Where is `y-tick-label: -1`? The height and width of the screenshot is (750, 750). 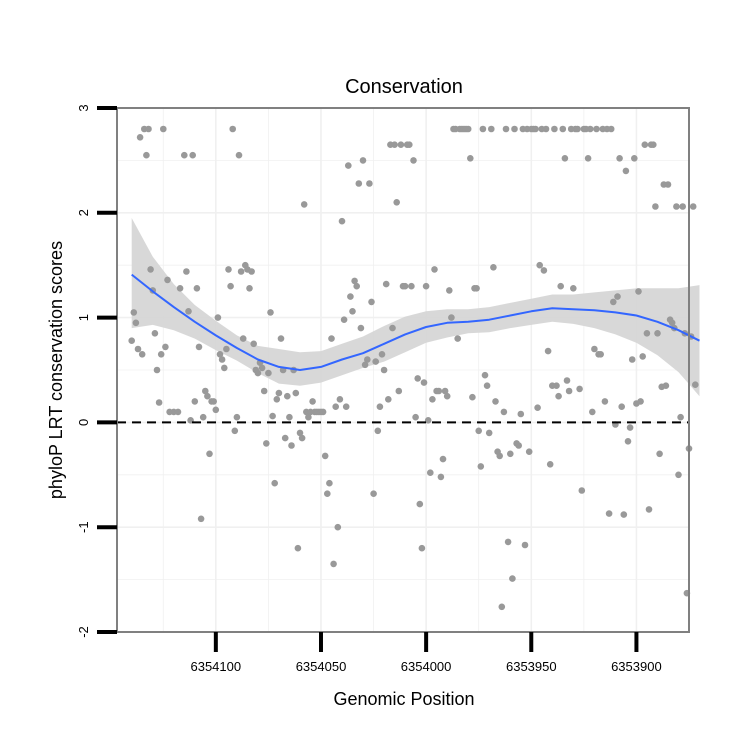
y-tick-label: -1 is located at coordinates (83, 527).